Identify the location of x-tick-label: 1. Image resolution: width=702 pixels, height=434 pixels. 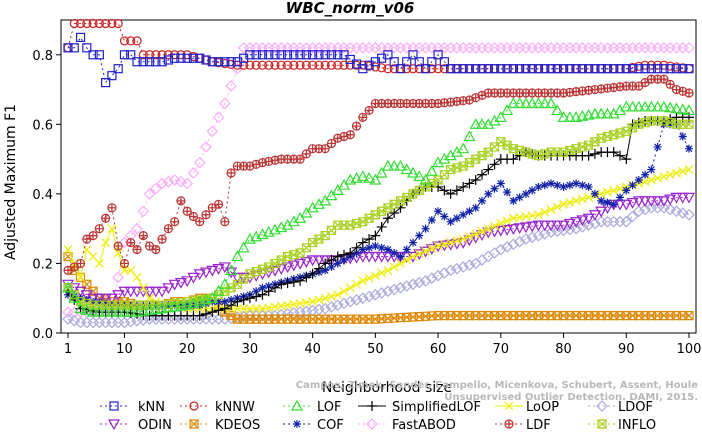
(68, 349).